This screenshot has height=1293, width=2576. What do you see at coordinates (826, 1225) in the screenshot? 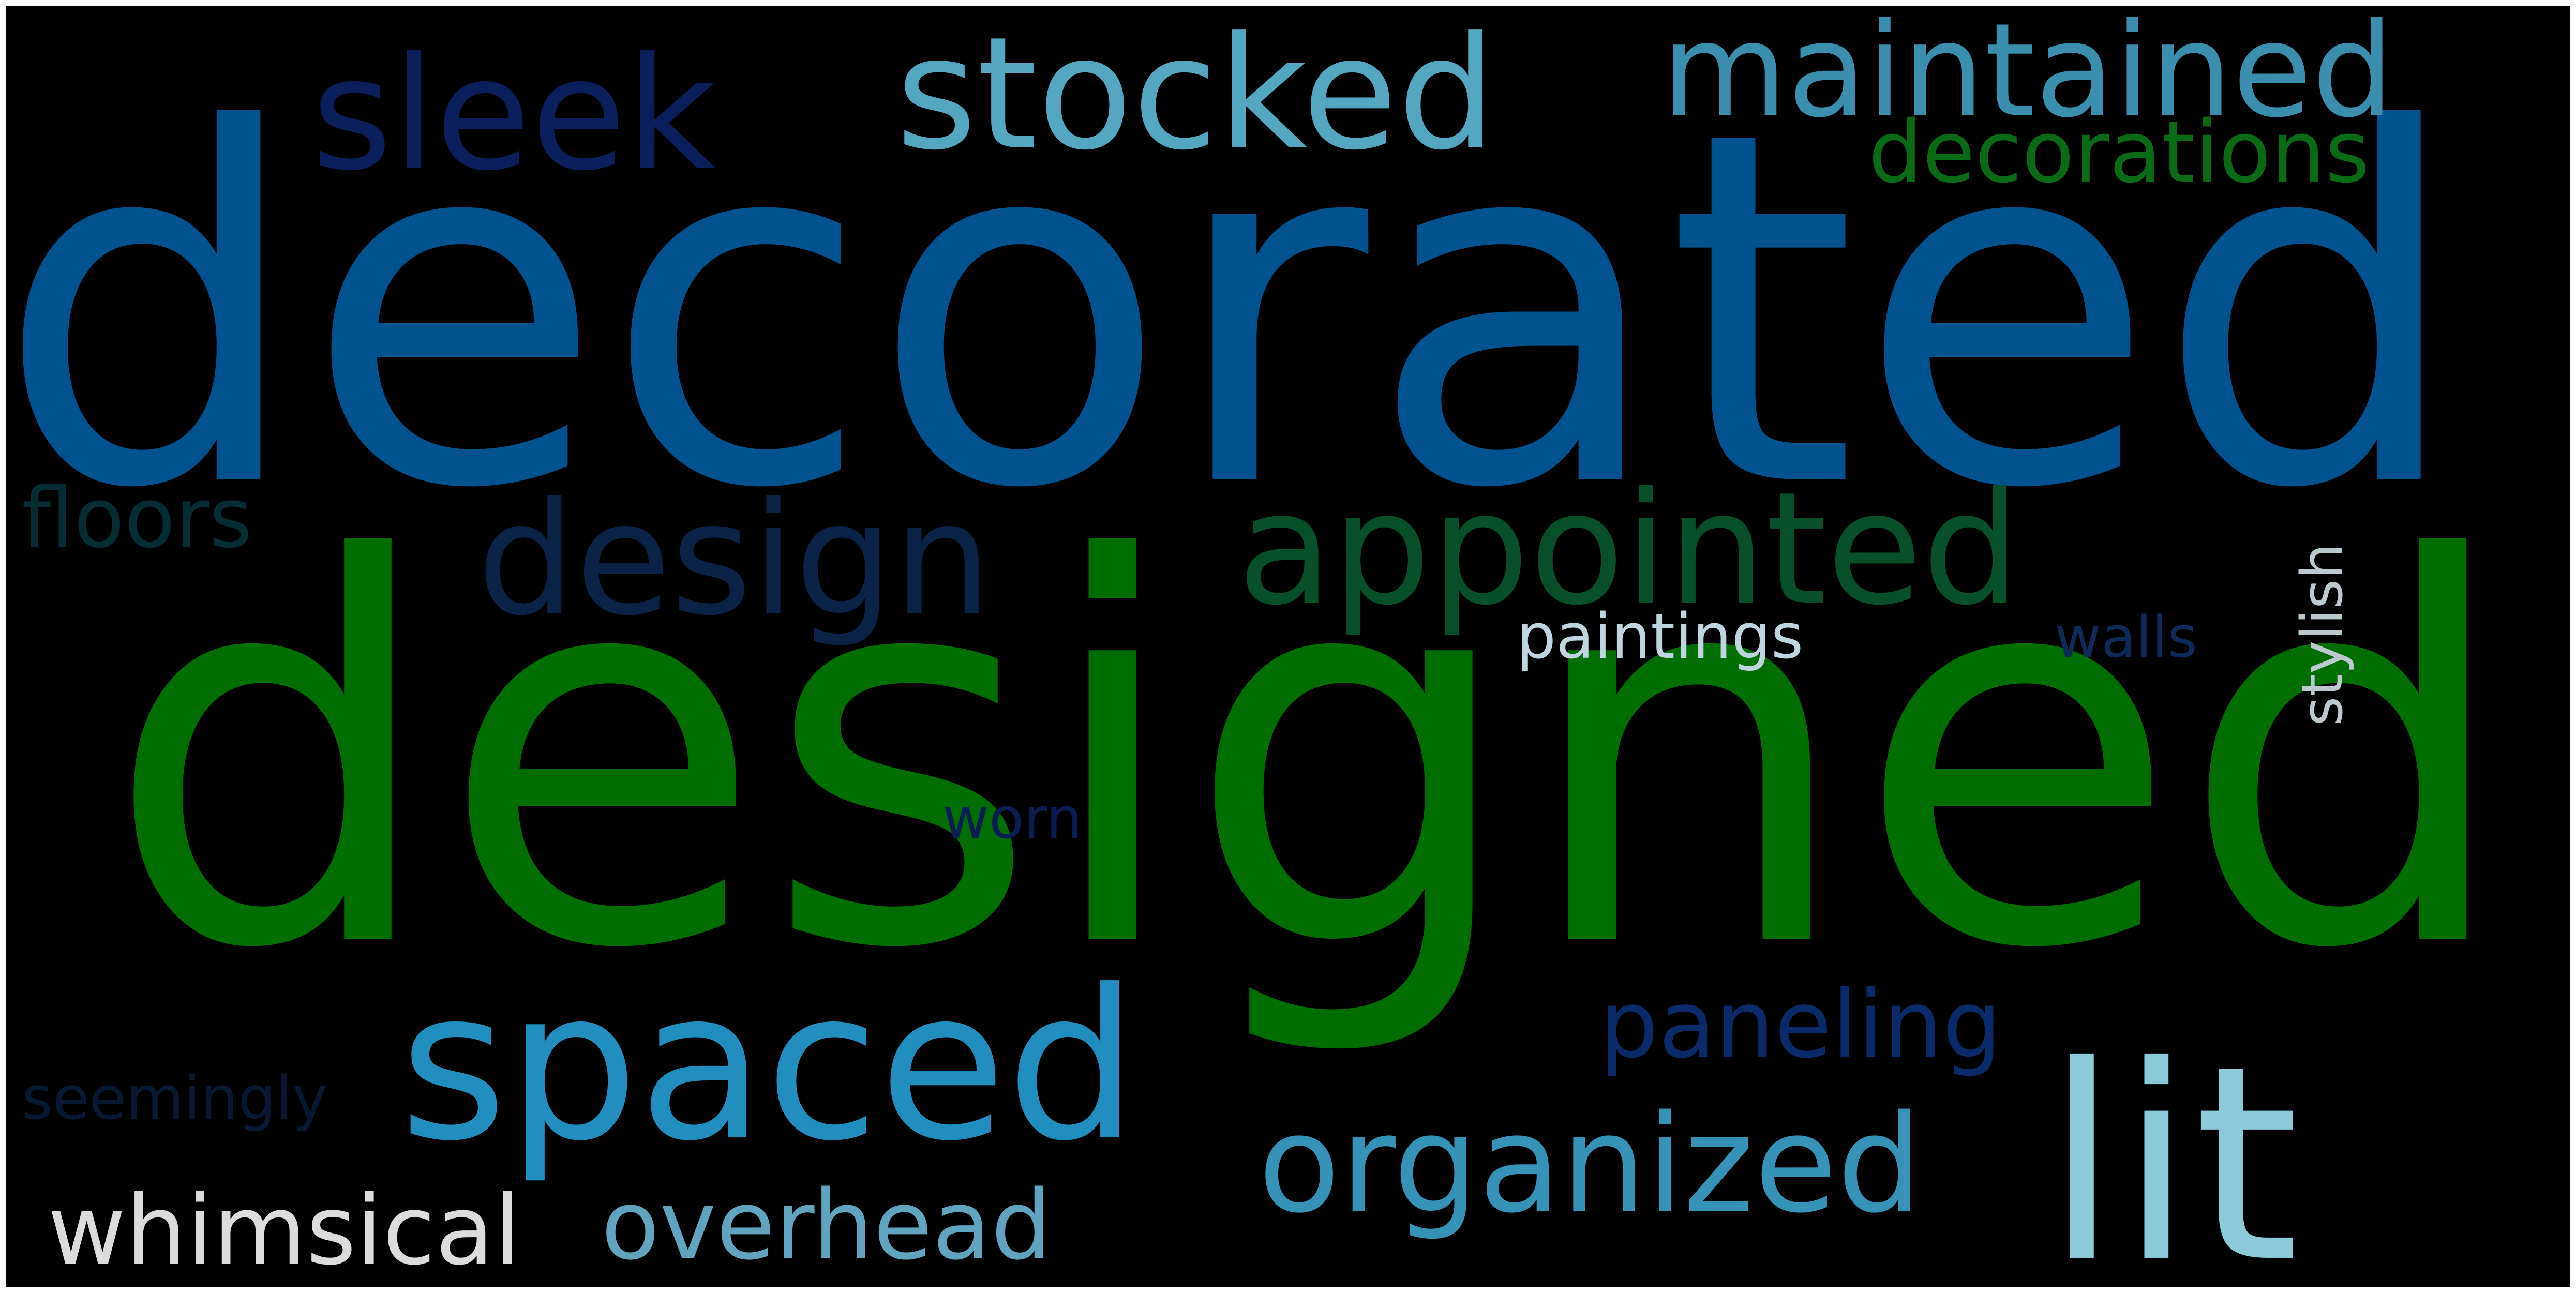
I see `word-overhead: overhead` at bounding box center [826, 1225].